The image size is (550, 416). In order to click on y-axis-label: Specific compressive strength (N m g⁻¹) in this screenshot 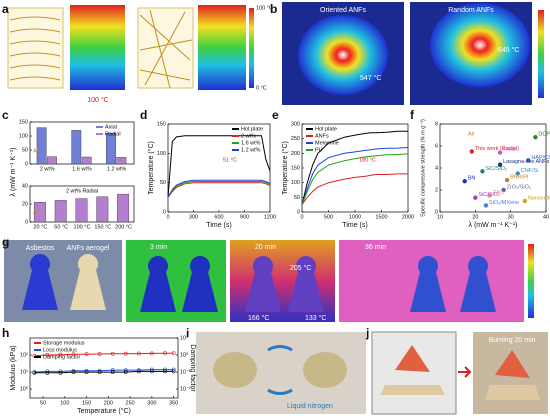, I will do `click(423, 168)`.